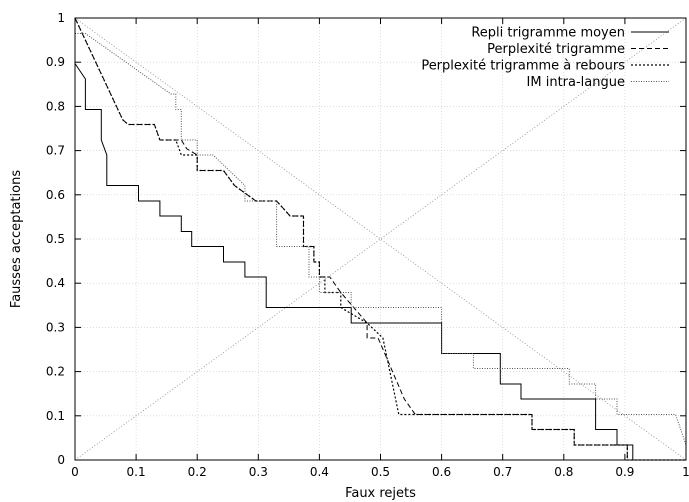 This screenshot has width=689, height=502. Describe the element at coordinates (624, 472) in the screenshot. I see `x-tick-label: 0.9` at that location.